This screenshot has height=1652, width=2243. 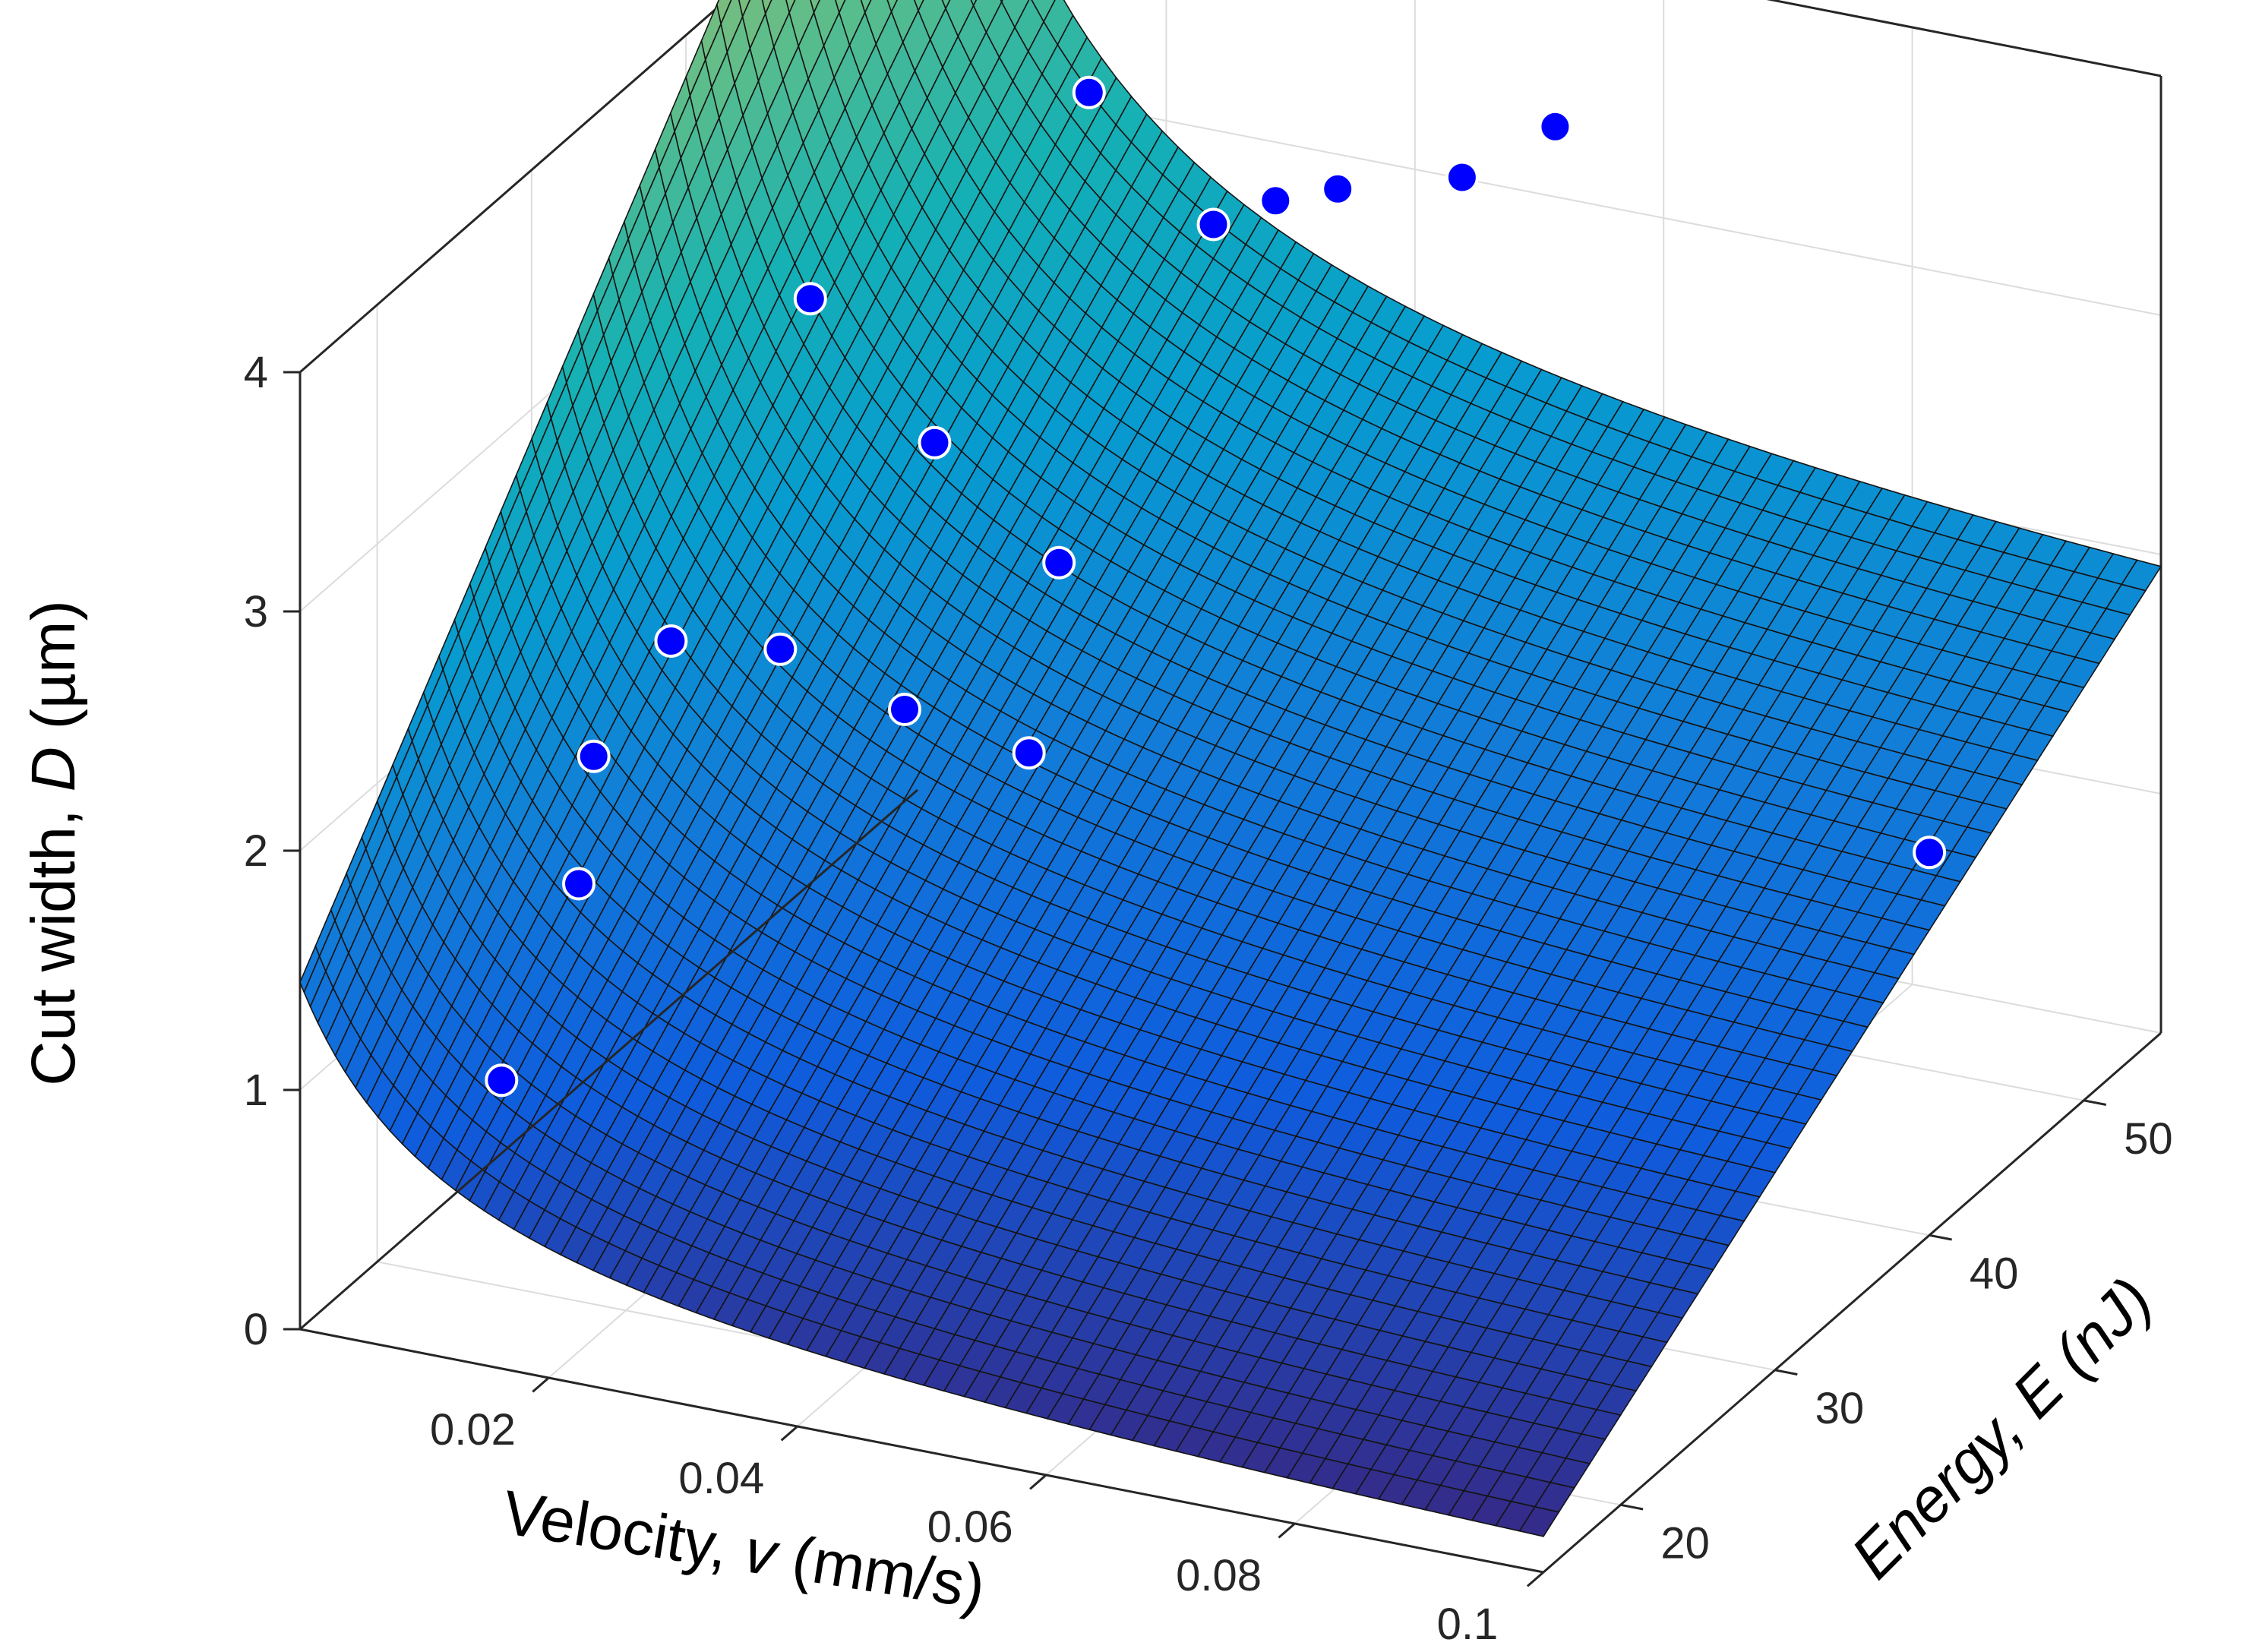 What do you see at coordinates (473, 1430) in the screenshot?
I see `x-tick-label: 0.02` at bounding box center [473, 1430].